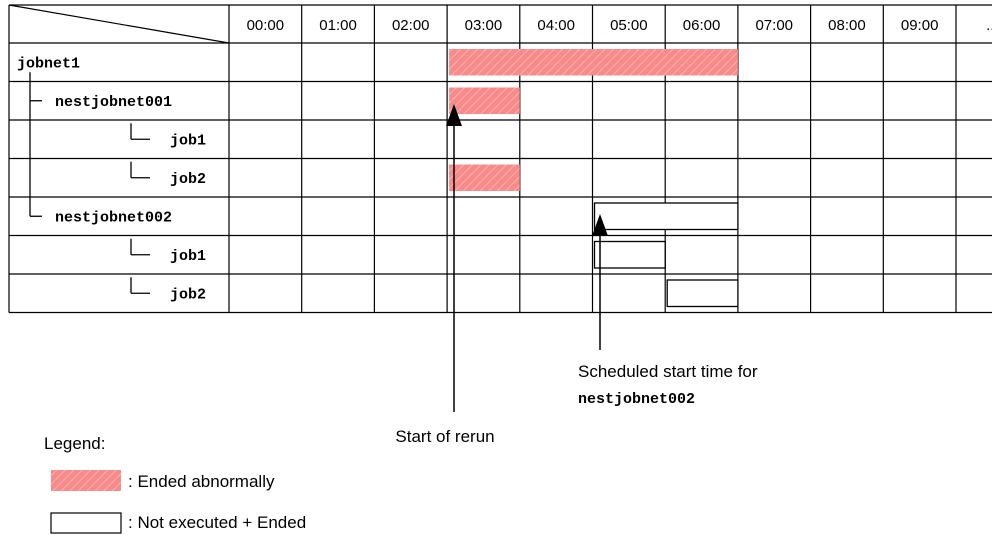 The image size is (992, 535). Describe the element at coordinates (74, 443) in the screenshot. I see `legend-title: Legend:` at that location.